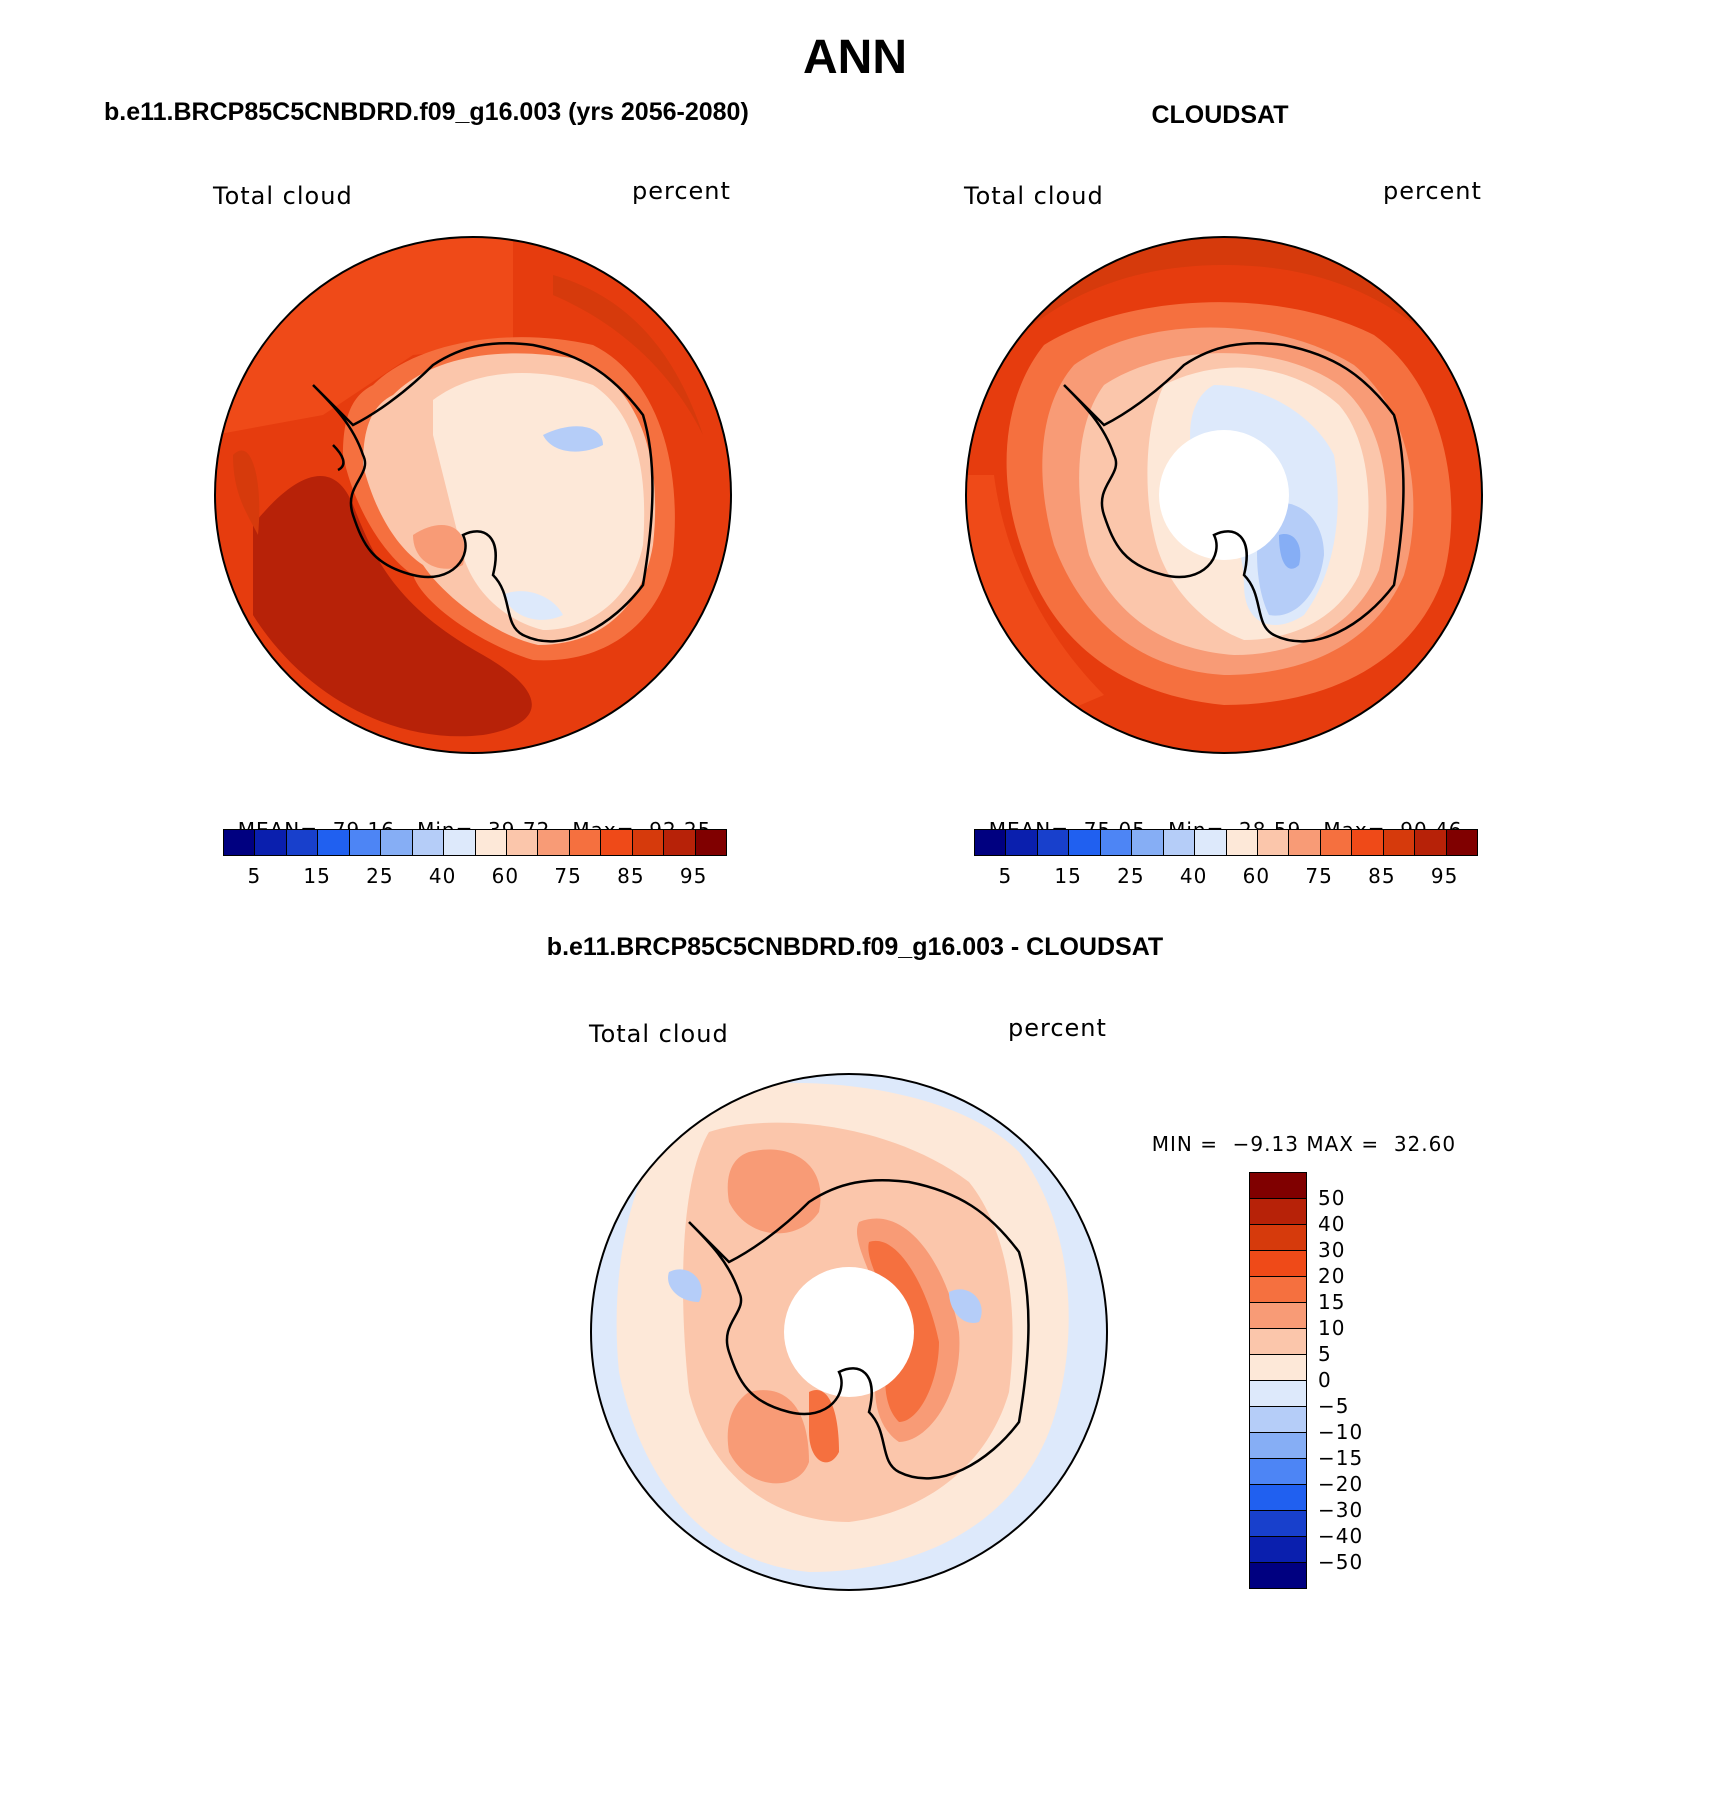  I want to click on colorbar-panel1, so click(475, 842).